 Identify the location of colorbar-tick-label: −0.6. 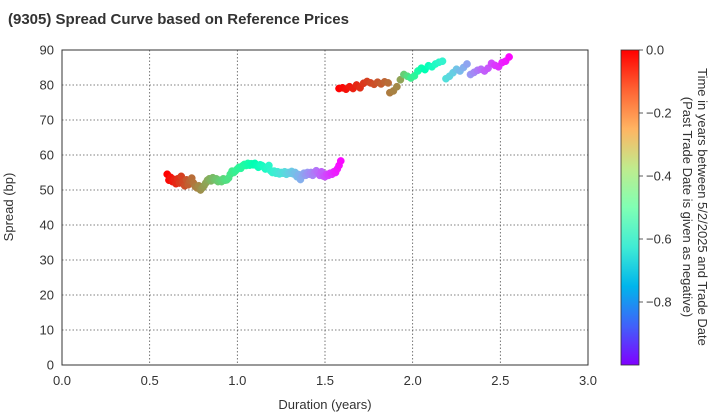
(659, 239).